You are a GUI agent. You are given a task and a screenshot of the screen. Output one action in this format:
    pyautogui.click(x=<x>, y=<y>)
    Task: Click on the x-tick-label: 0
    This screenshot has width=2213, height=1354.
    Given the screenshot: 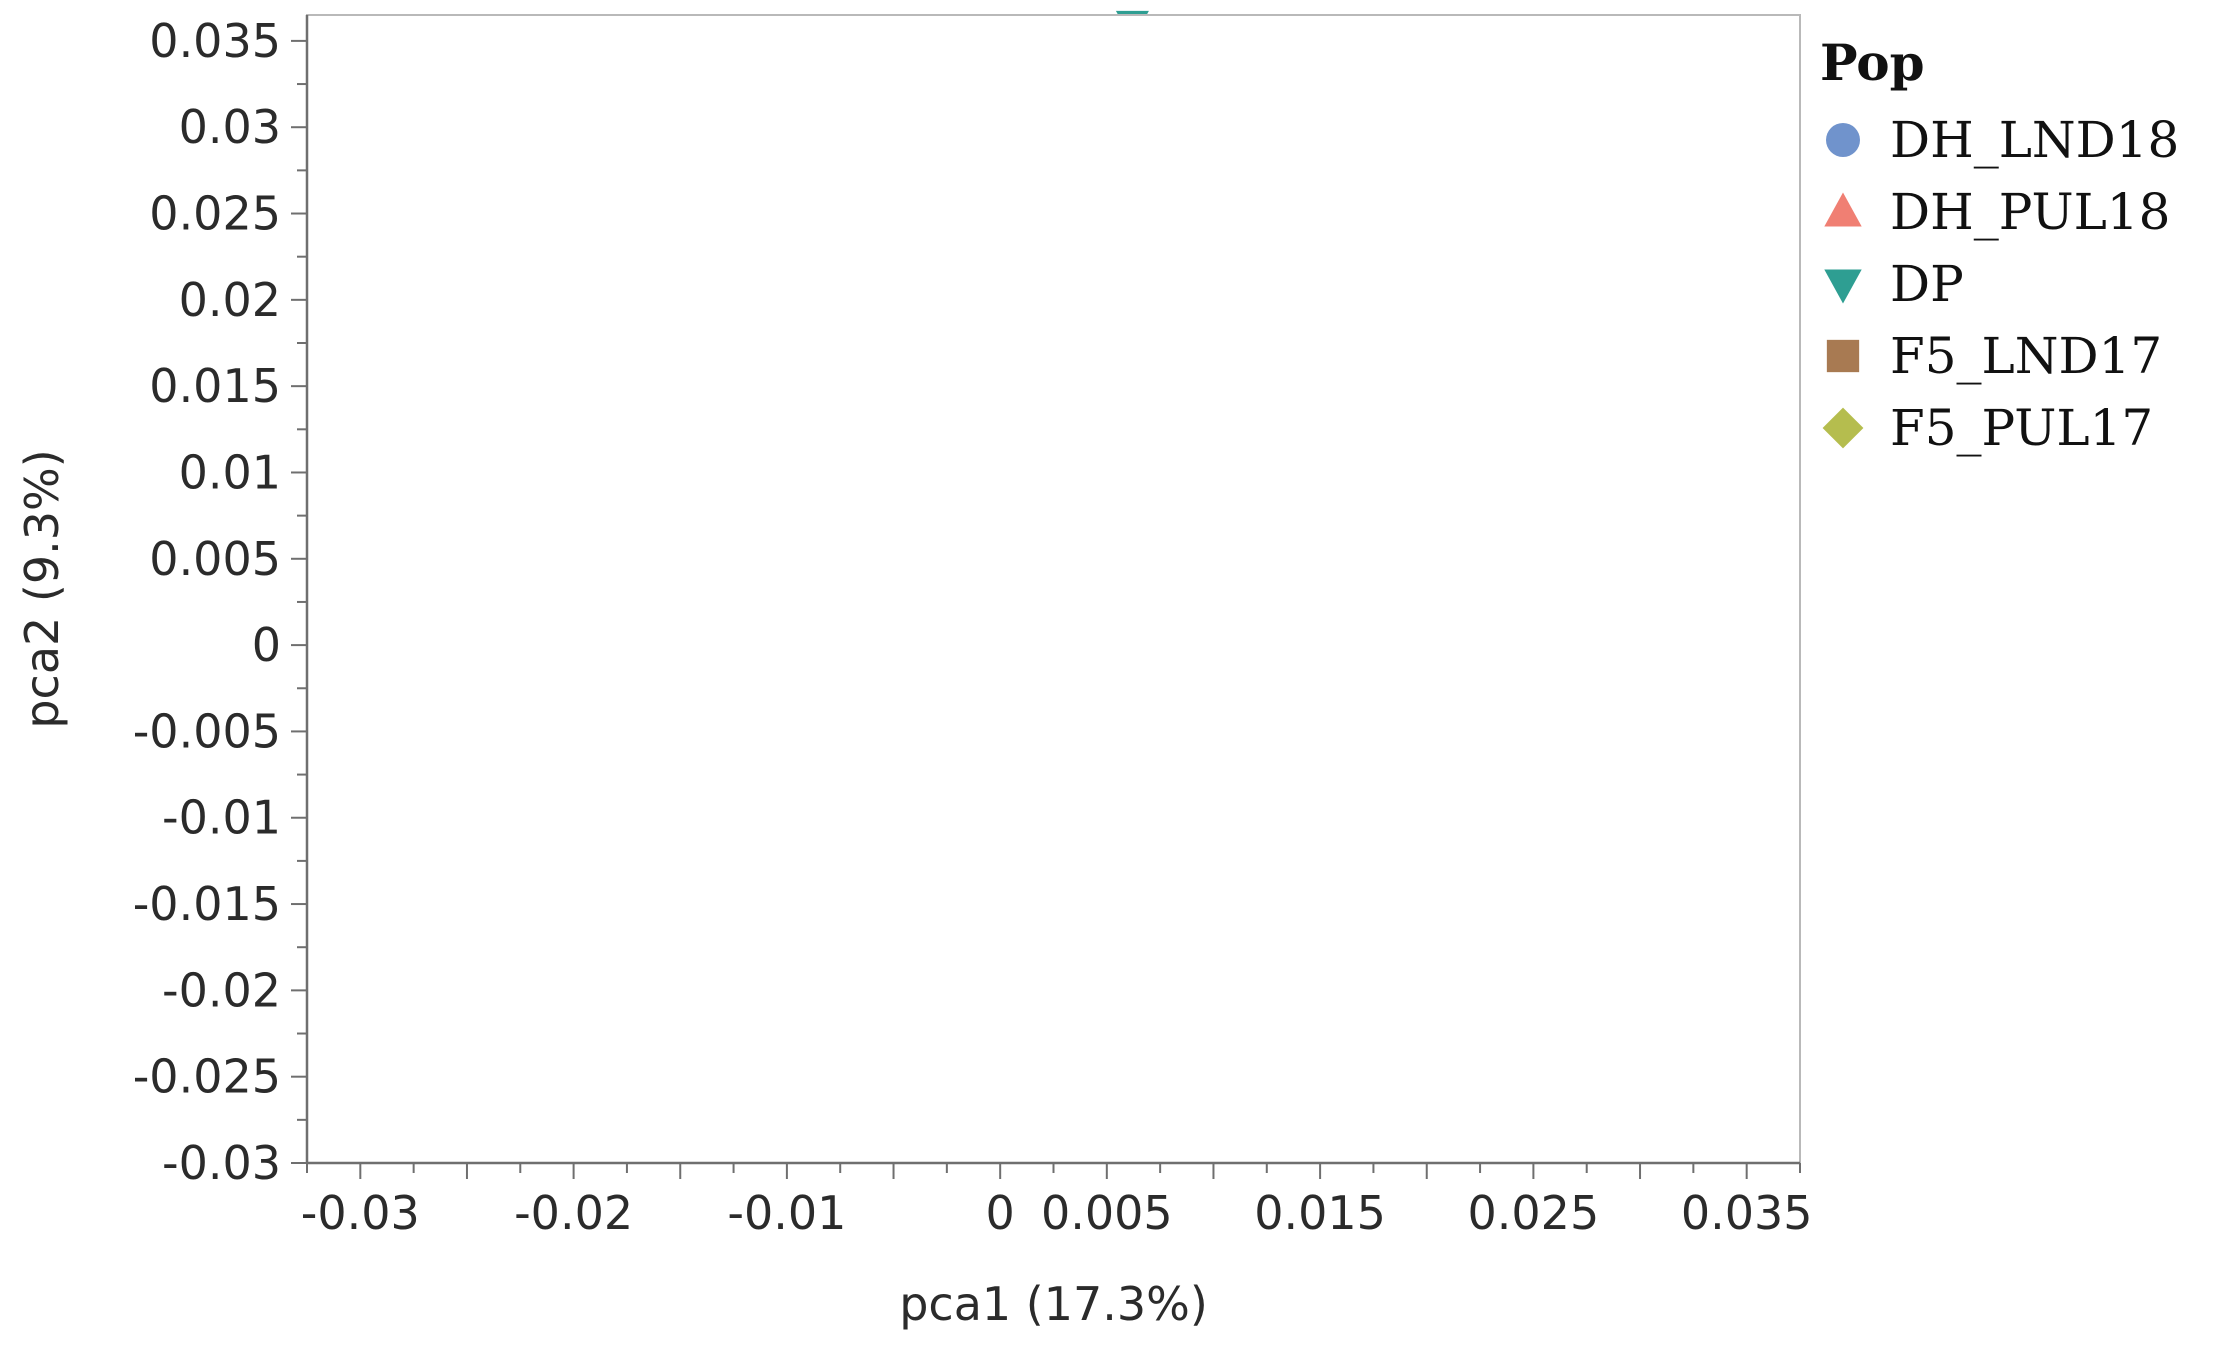 What is the action you would take?
    pyautogui.click(x=1000, y=1213)
    